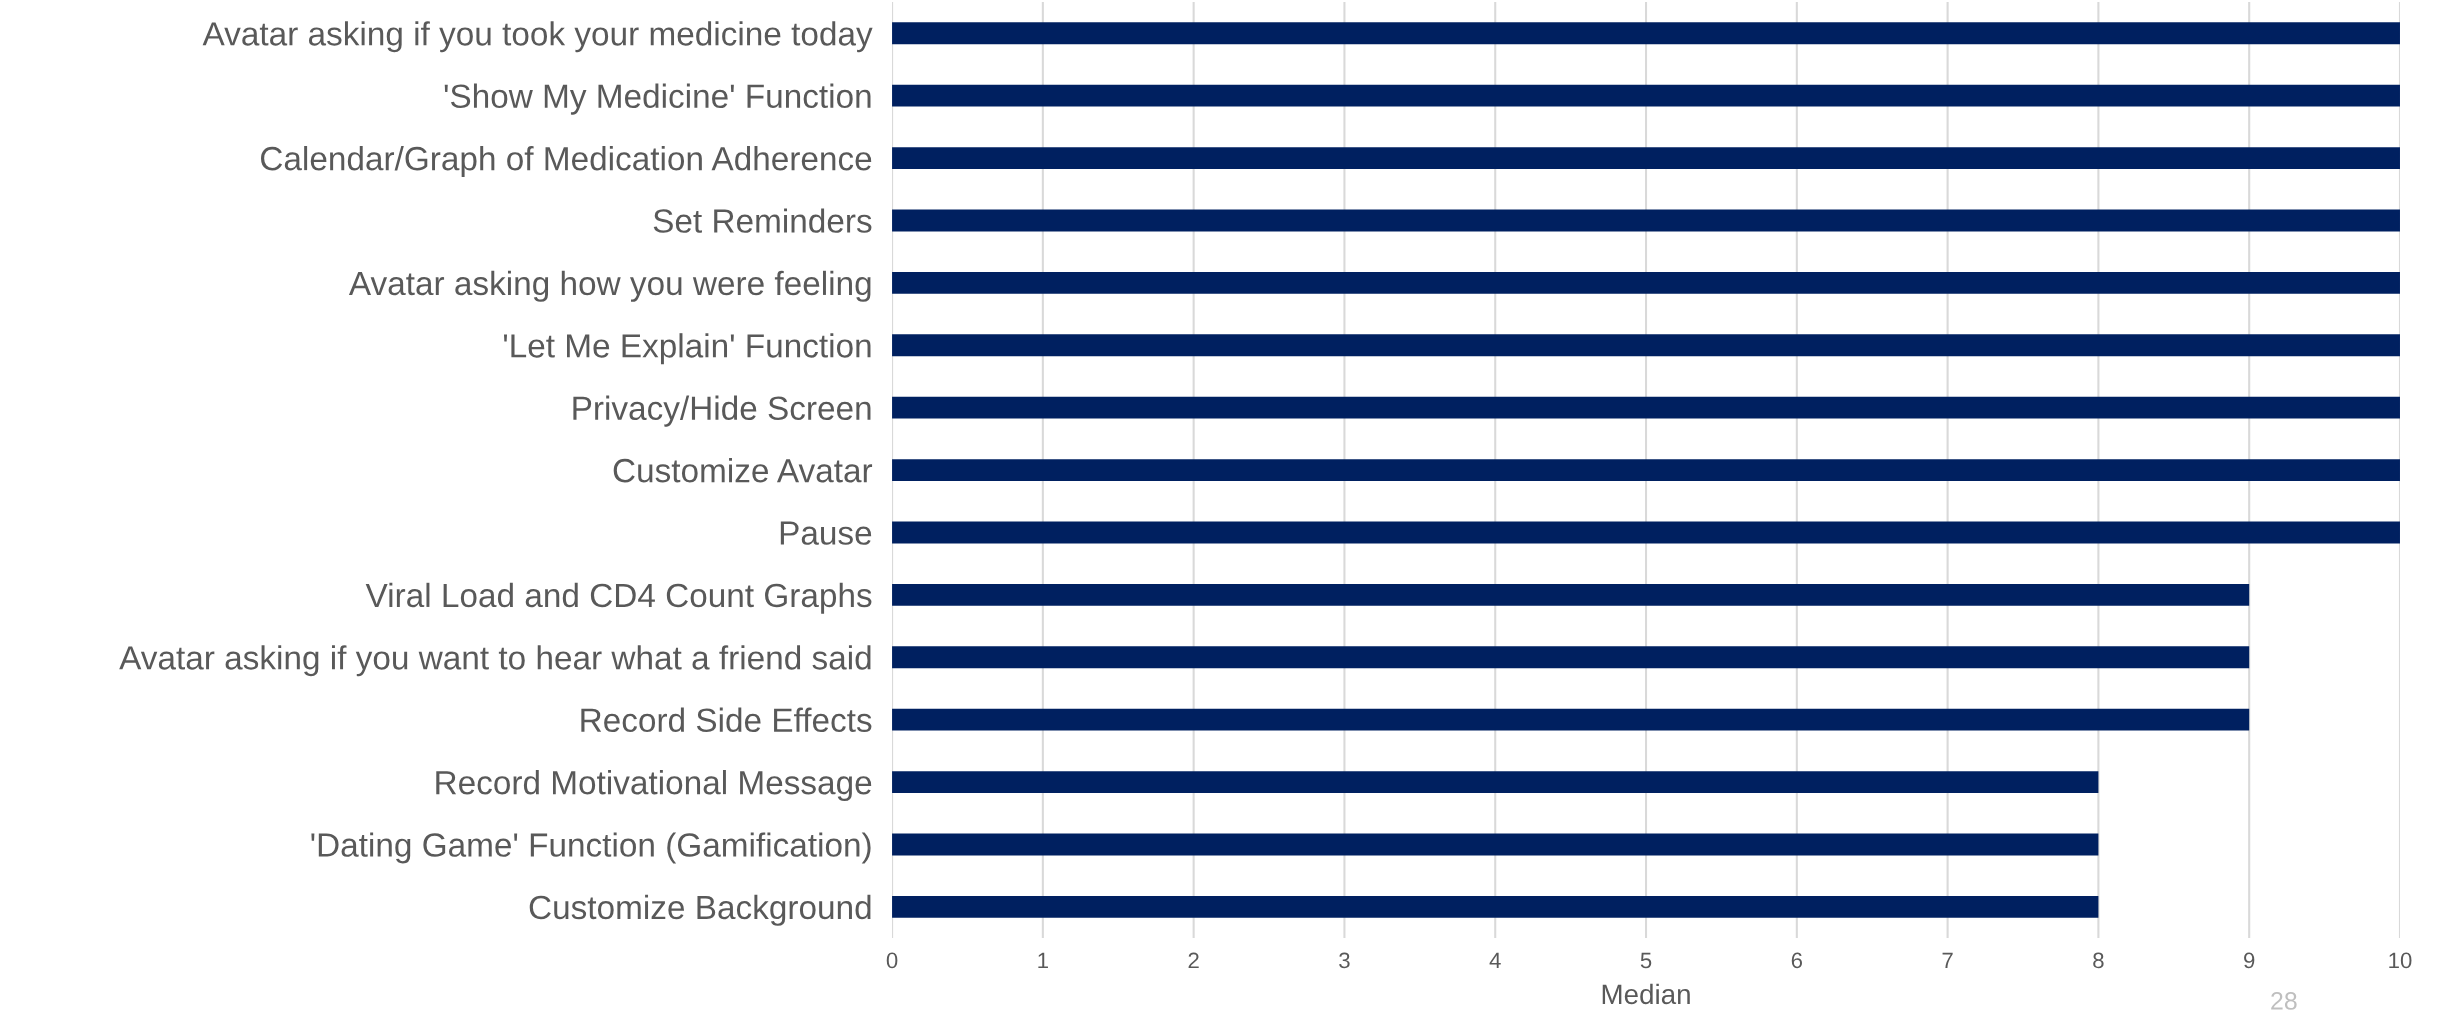 This screenshot has height=1027, width=2440. What do you see at coordinates (726, 720) in the screenshot?
I see `y-tick-label: Record Side Effects` at bounding box center [726, 720].